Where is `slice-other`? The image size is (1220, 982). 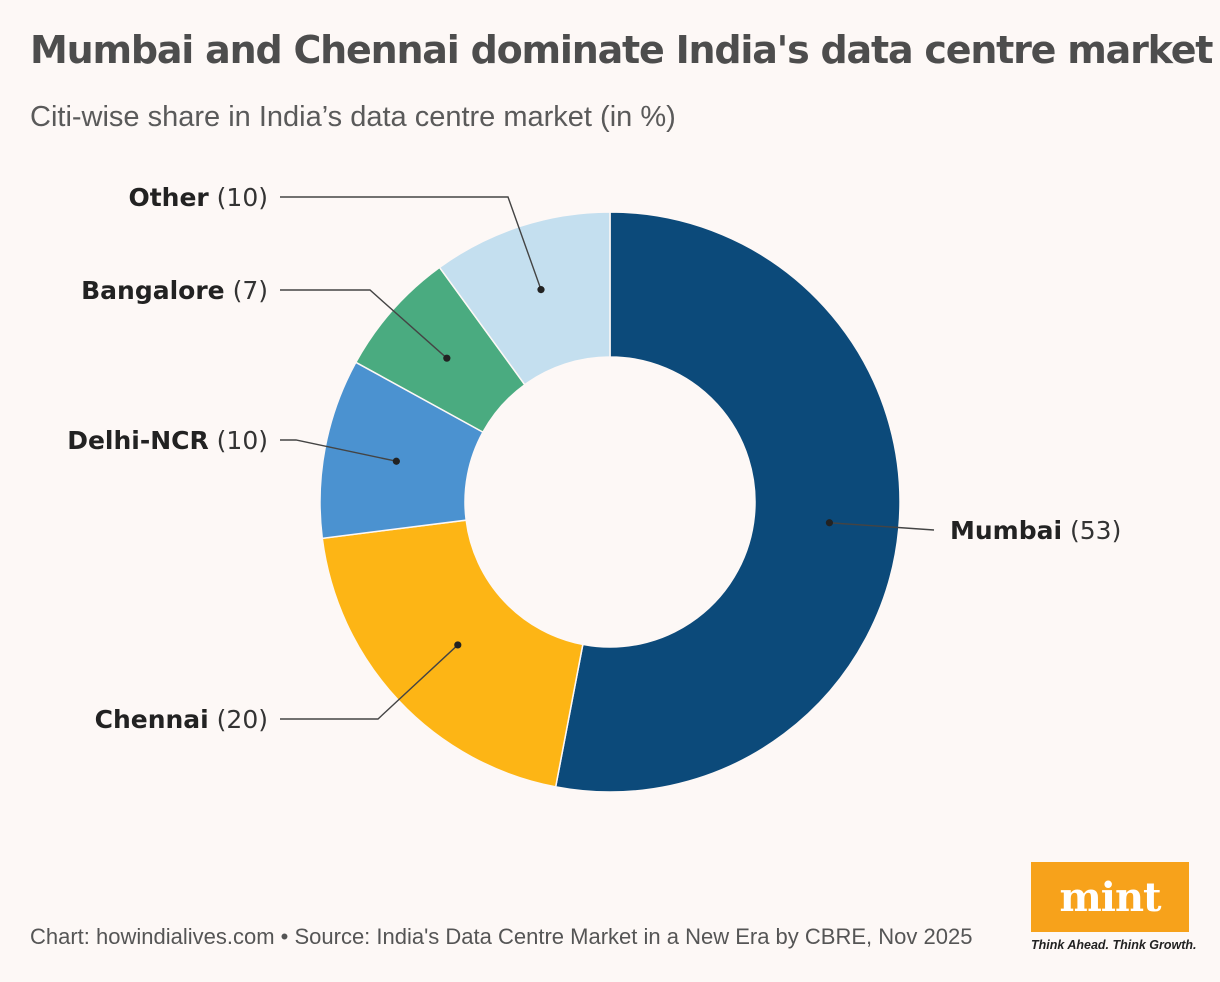
slice-other is located at coordinates (524, 298).